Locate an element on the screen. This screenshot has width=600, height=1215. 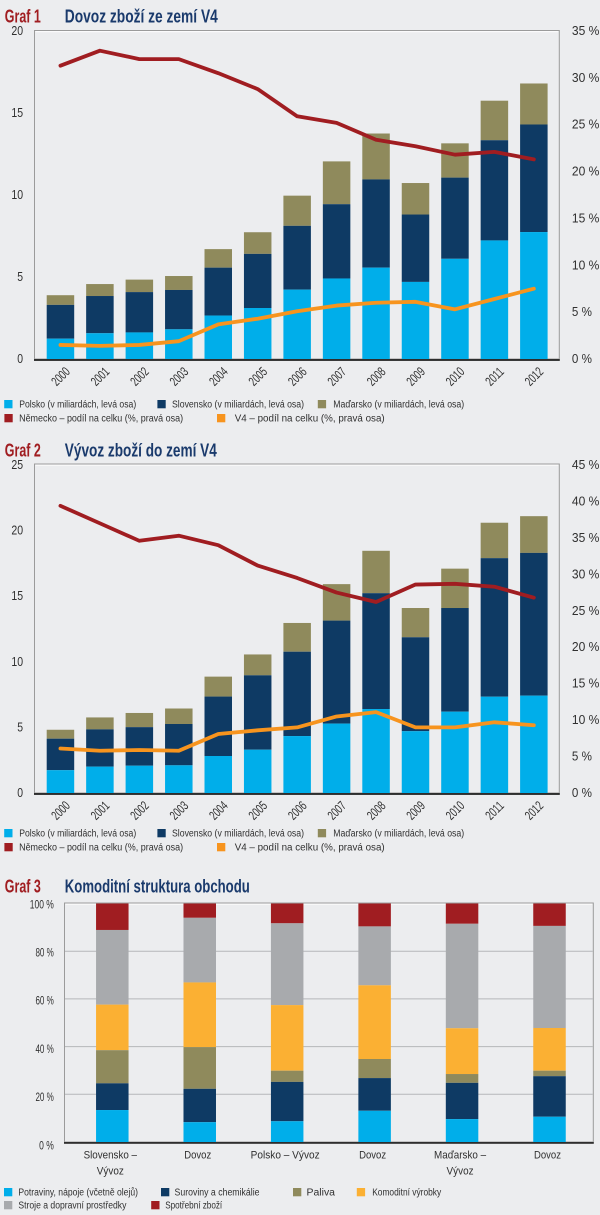
svg-text: 25 is located at coordinates (17, 464).